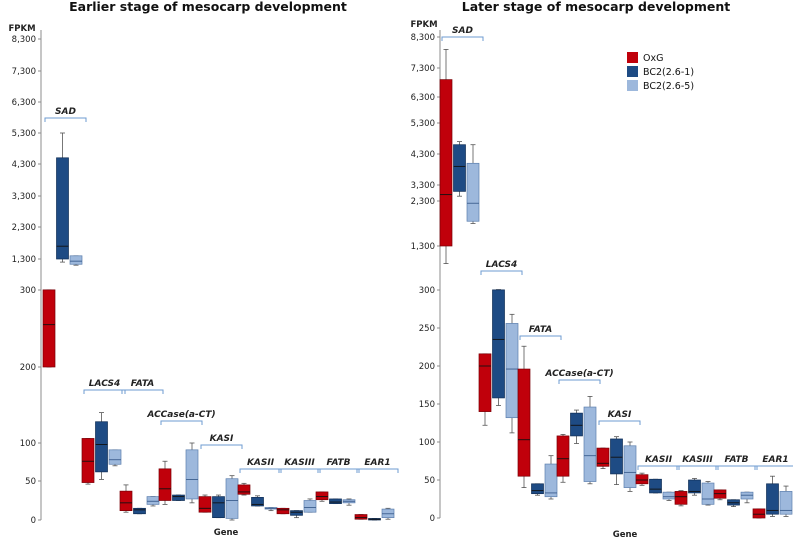 The height and width of the screenshot is (538, 793). What do you see at coordinates (165, 484) in the screenshot?
I see `box-accase-a-ct-oxg` at bounding box center [165, 484].